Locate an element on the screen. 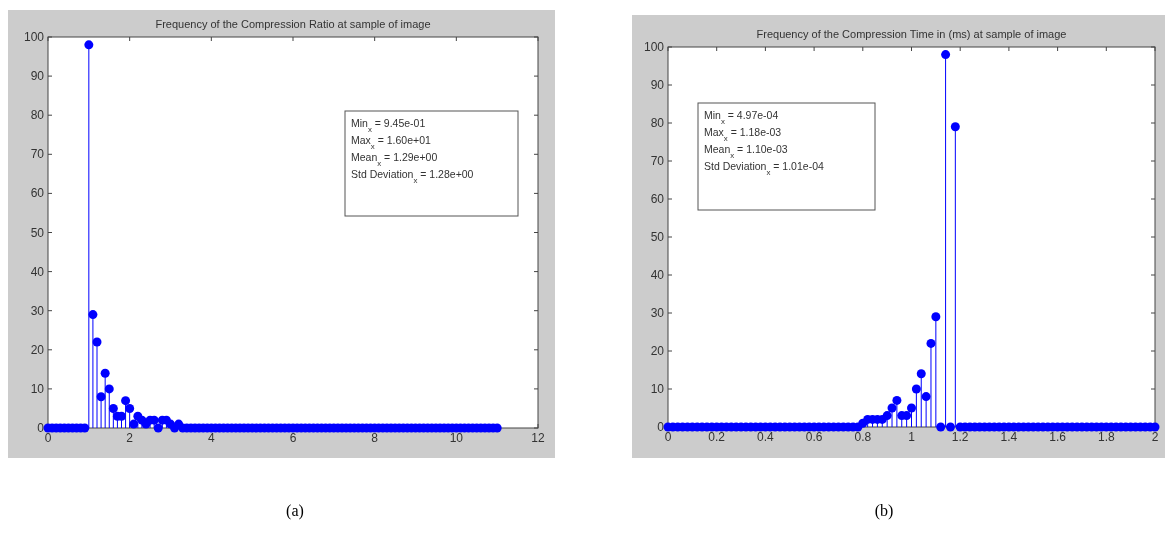 This screenshot has height=542, width=1171. x-tick-label: 6 is located at coordinates (293, 438).